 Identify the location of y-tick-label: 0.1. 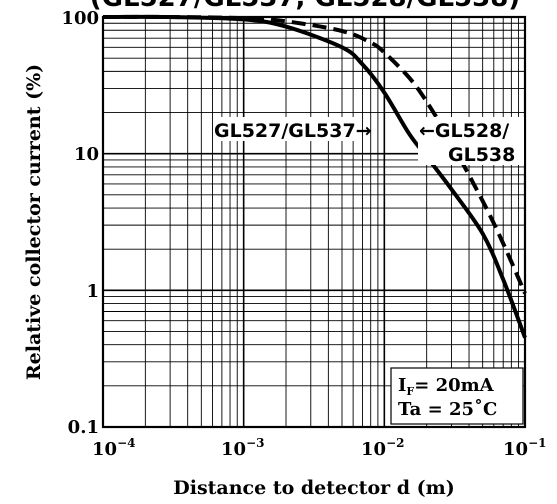
(83, 427).